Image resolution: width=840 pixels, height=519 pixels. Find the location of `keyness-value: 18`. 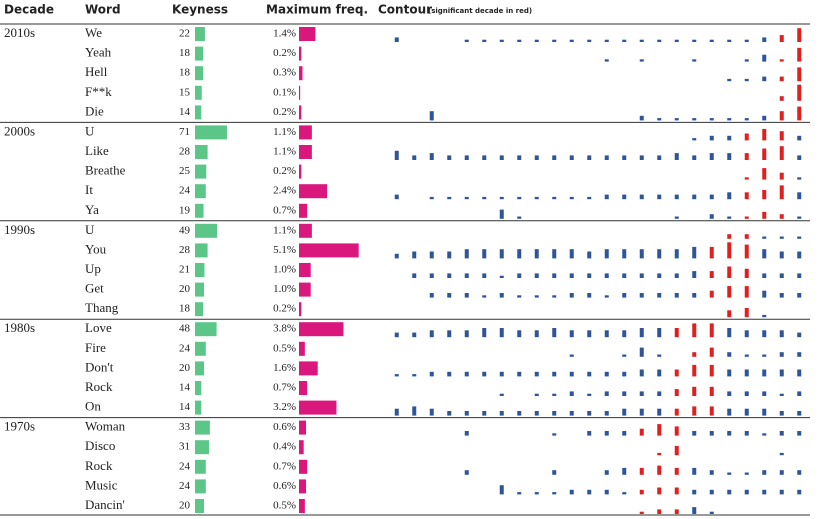

keyness-value: 18 is located at coordinates (185, 73).